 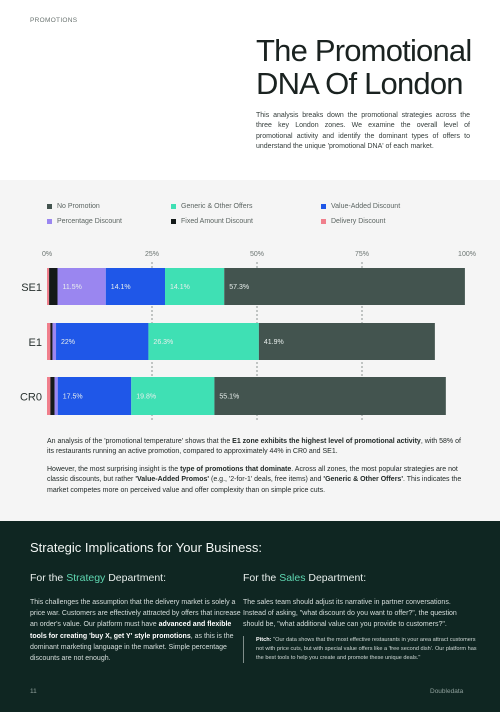 What do you see at coordinates (146, 397) in the screenshot?
I see `data-label: 19.8%` at bounding box center [146, 397].